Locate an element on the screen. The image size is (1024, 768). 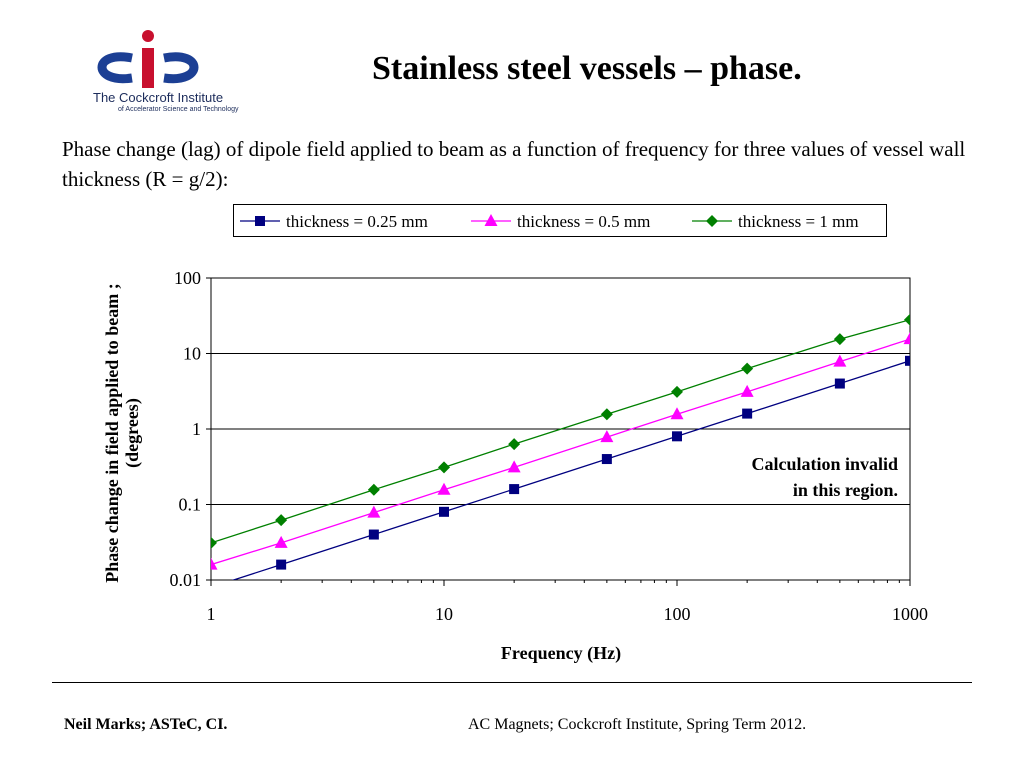
footer-author: Neil Marks; ASTeC, CI. is located at coordinates (146, 724).